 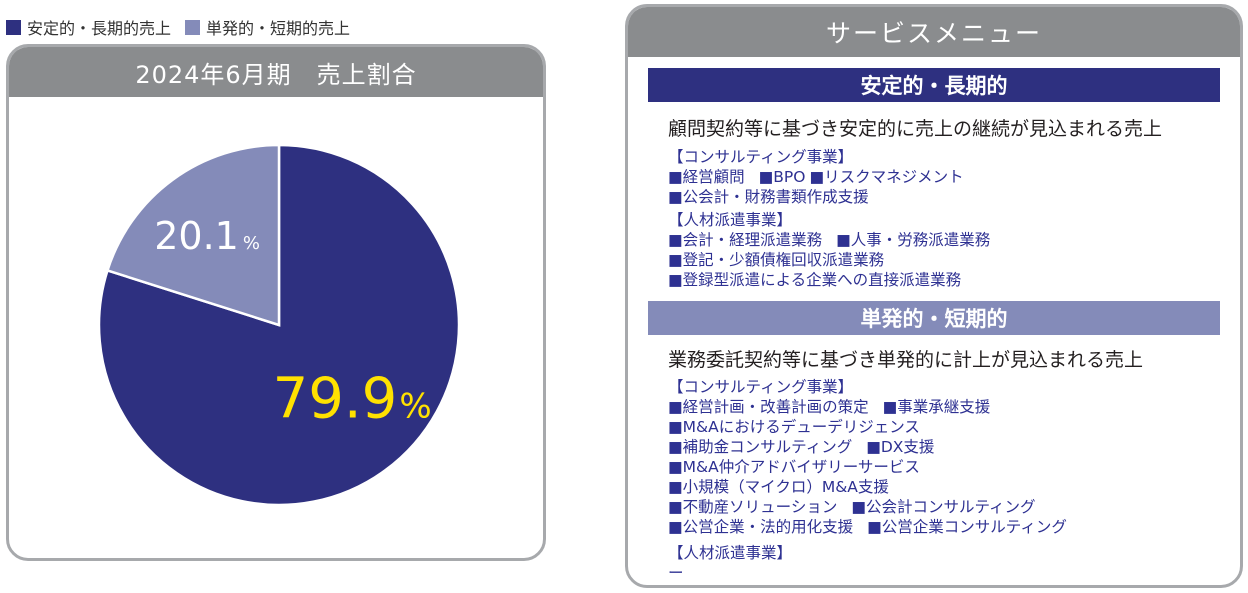 I want to click on list-item-line: ■不動産ソリューション ■公会計コンサルティング, so click(x=874, y=507).